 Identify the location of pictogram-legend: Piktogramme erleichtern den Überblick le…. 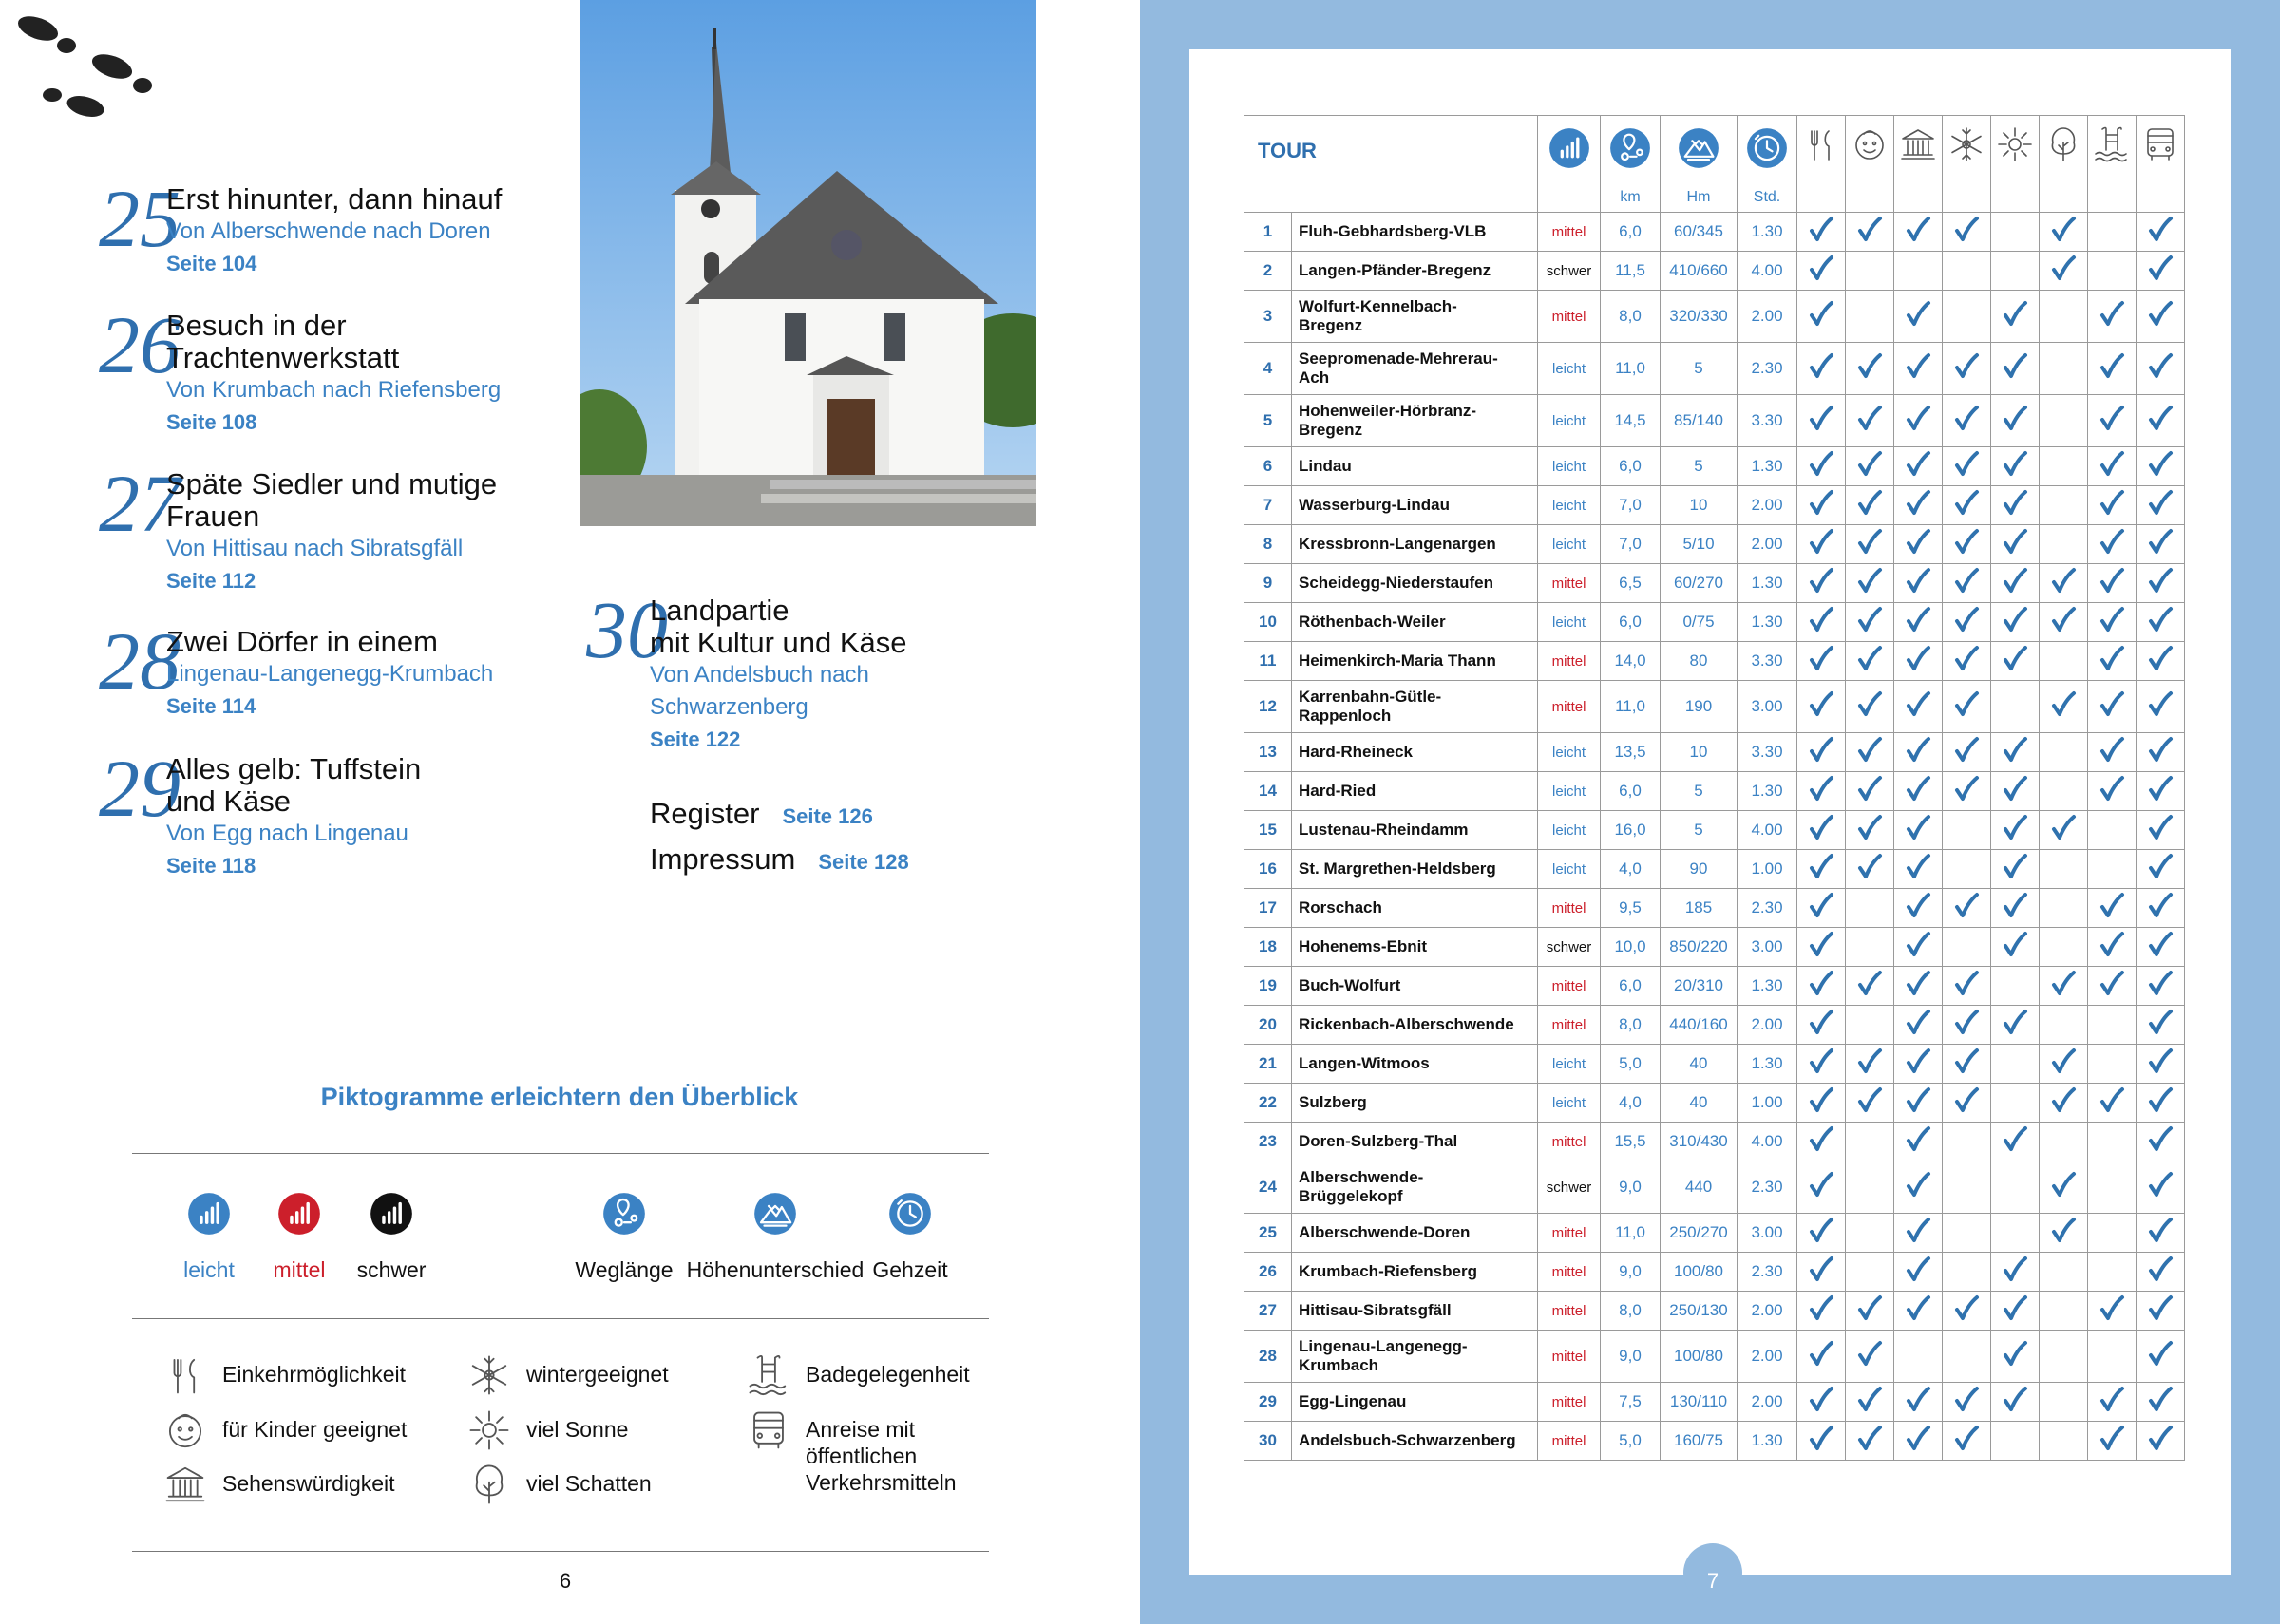
(560, 1317).